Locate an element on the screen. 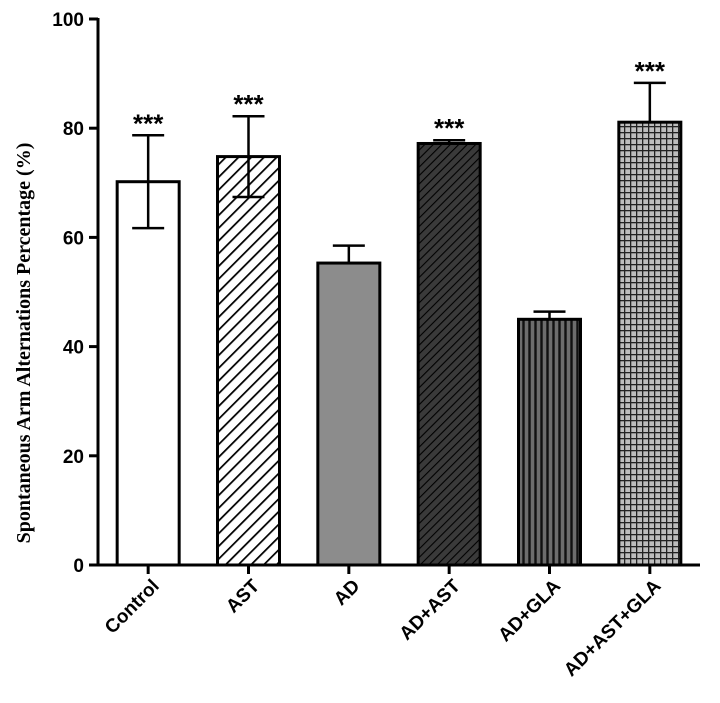  x-tick-label: AD+AST+GLA is located at coordinates (612, 627).